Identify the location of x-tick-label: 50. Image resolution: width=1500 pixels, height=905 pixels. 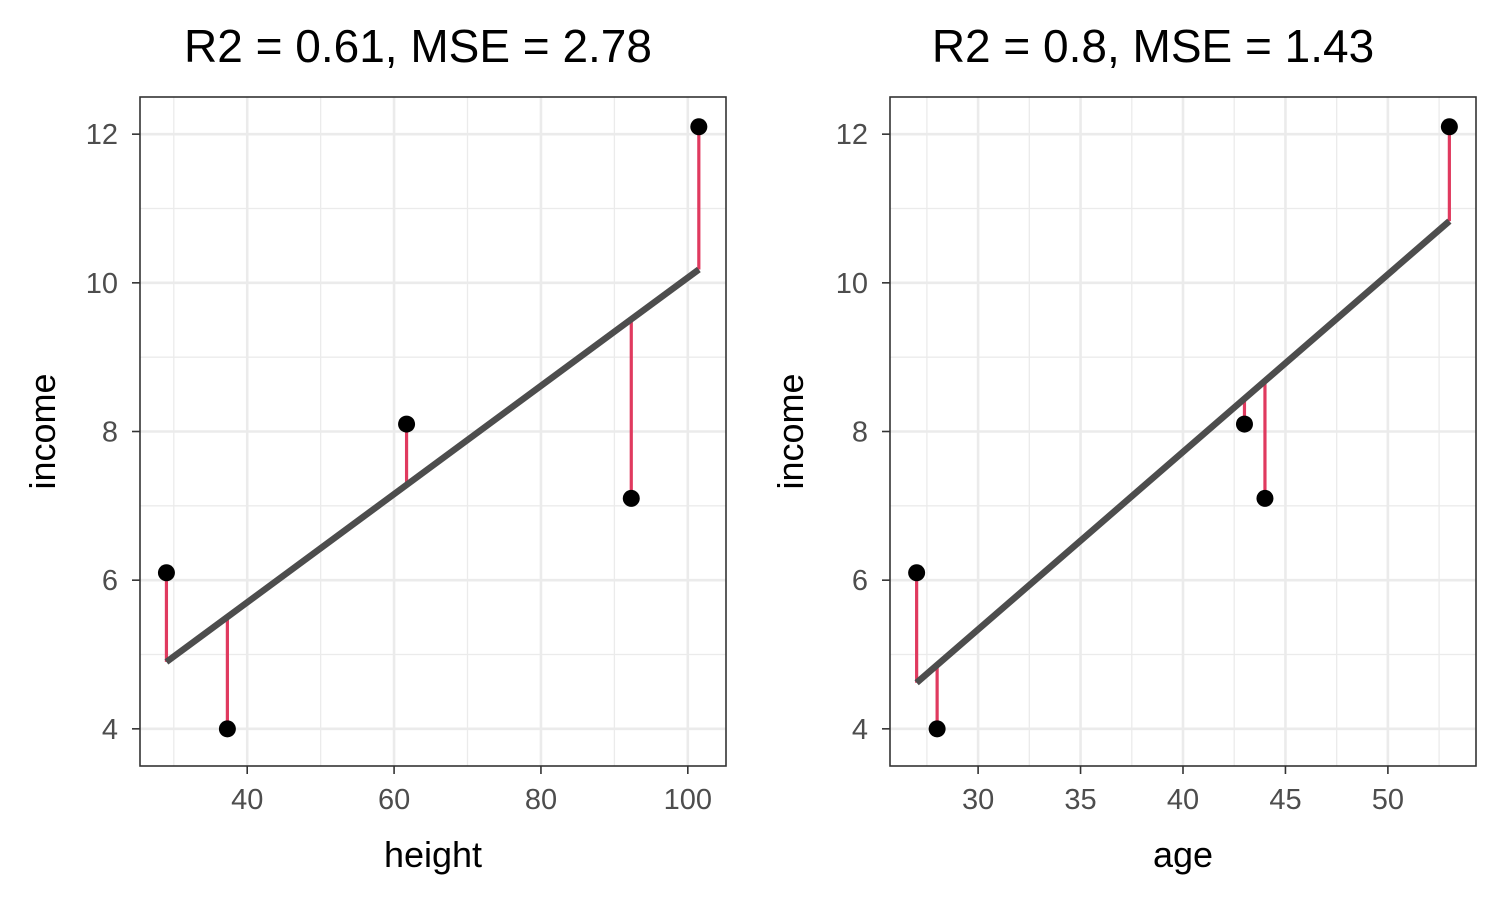
(1388, 800).